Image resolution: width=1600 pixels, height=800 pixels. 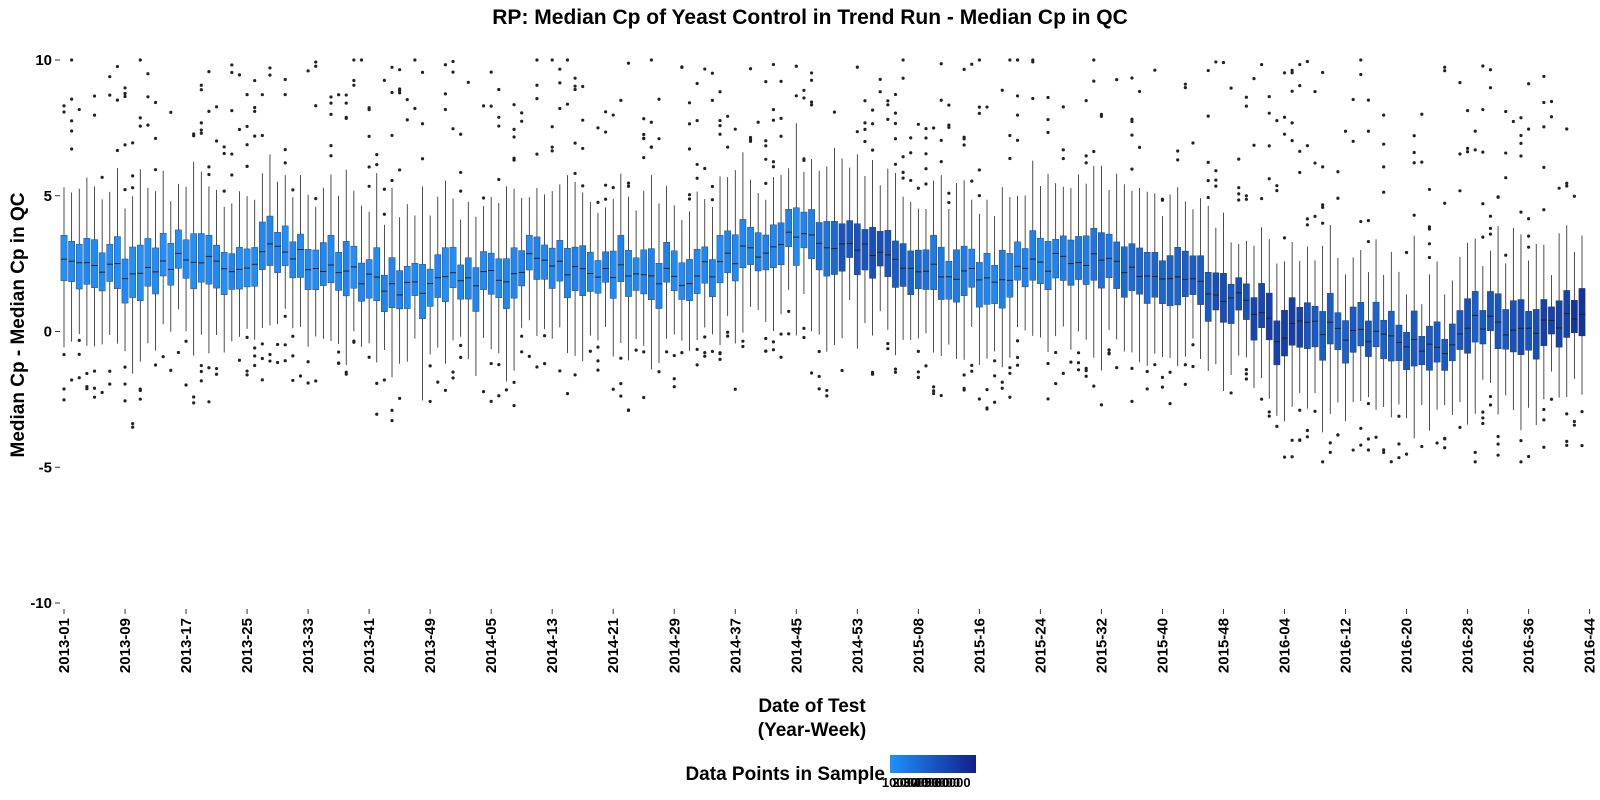 What do you see at coordinates (308, 645) in the screenshot?
I see `x-tick-label: 2013-33` at bounding box center [308, 645].